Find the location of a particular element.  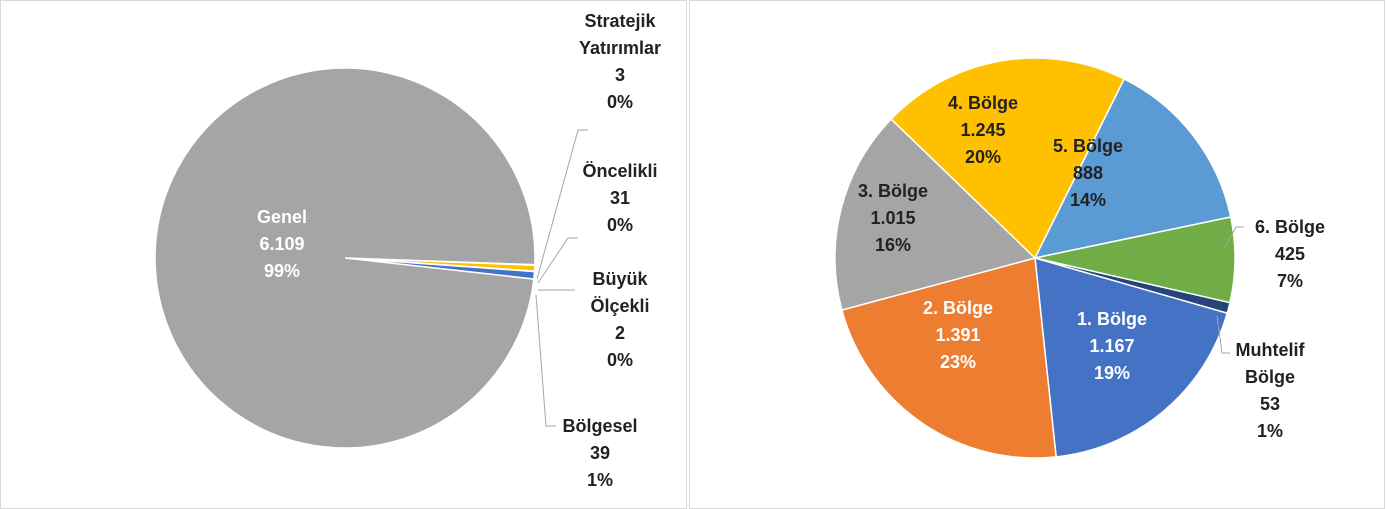

percent-label: 99% is located at coordinates (282, 271).